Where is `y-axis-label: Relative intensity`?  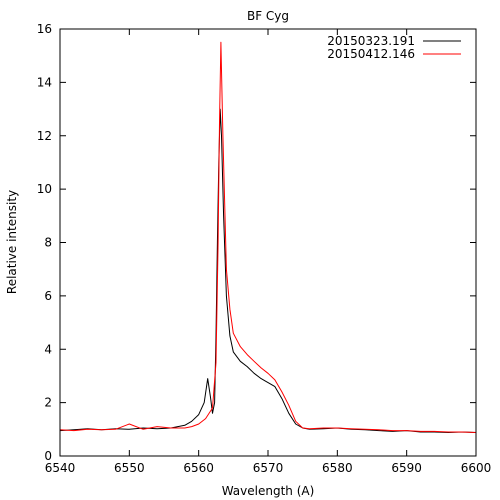
y-axis-label: Relative intensity is located at coordinates (12, 242).